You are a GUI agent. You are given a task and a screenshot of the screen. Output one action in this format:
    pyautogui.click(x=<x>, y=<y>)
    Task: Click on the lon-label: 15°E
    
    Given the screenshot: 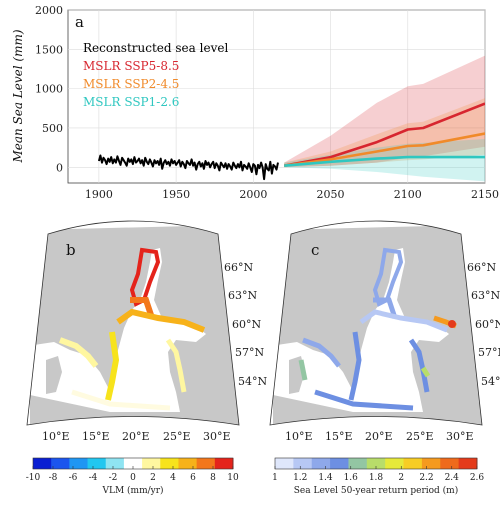 What is the action you would take?
    pyautogui.click(x=96, y=436)
    